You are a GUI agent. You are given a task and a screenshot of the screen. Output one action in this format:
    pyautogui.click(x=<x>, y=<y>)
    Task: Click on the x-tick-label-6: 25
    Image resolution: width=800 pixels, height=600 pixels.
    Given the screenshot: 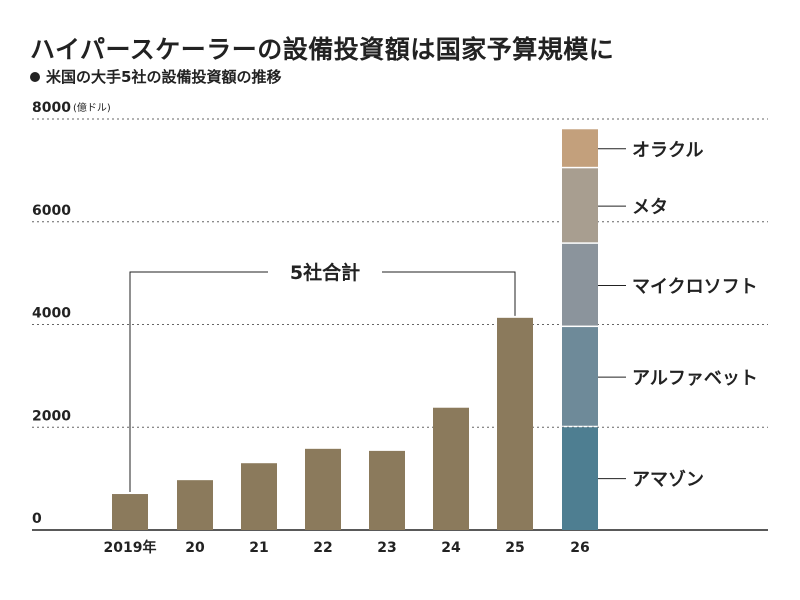 What is the action you would take?
    pyautogui.click(x=514, y=548)
    